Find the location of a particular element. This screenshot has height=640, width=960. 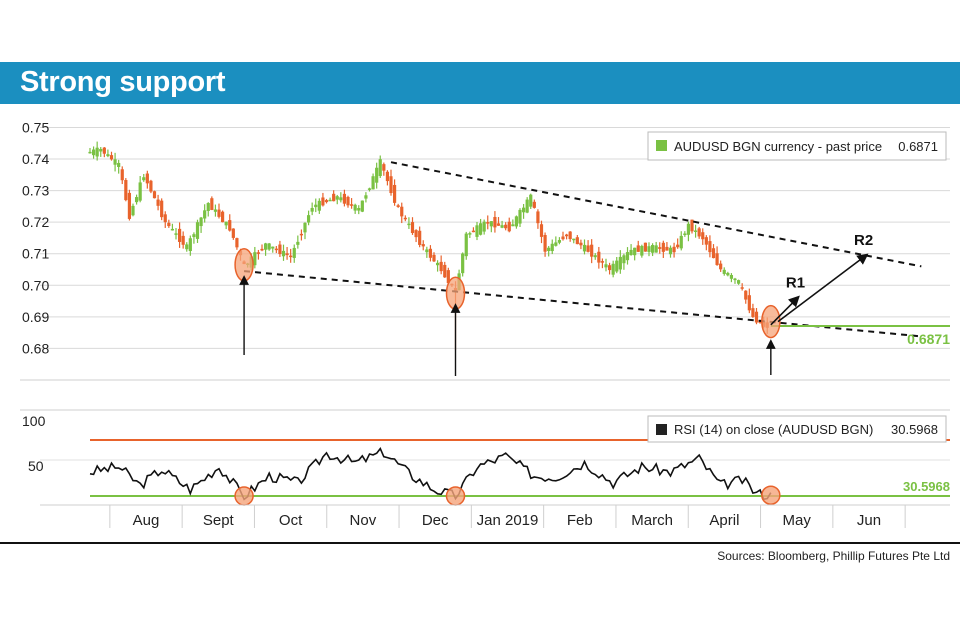

price-y-tick-label: 0.70 is located at coordinates (35, 285).